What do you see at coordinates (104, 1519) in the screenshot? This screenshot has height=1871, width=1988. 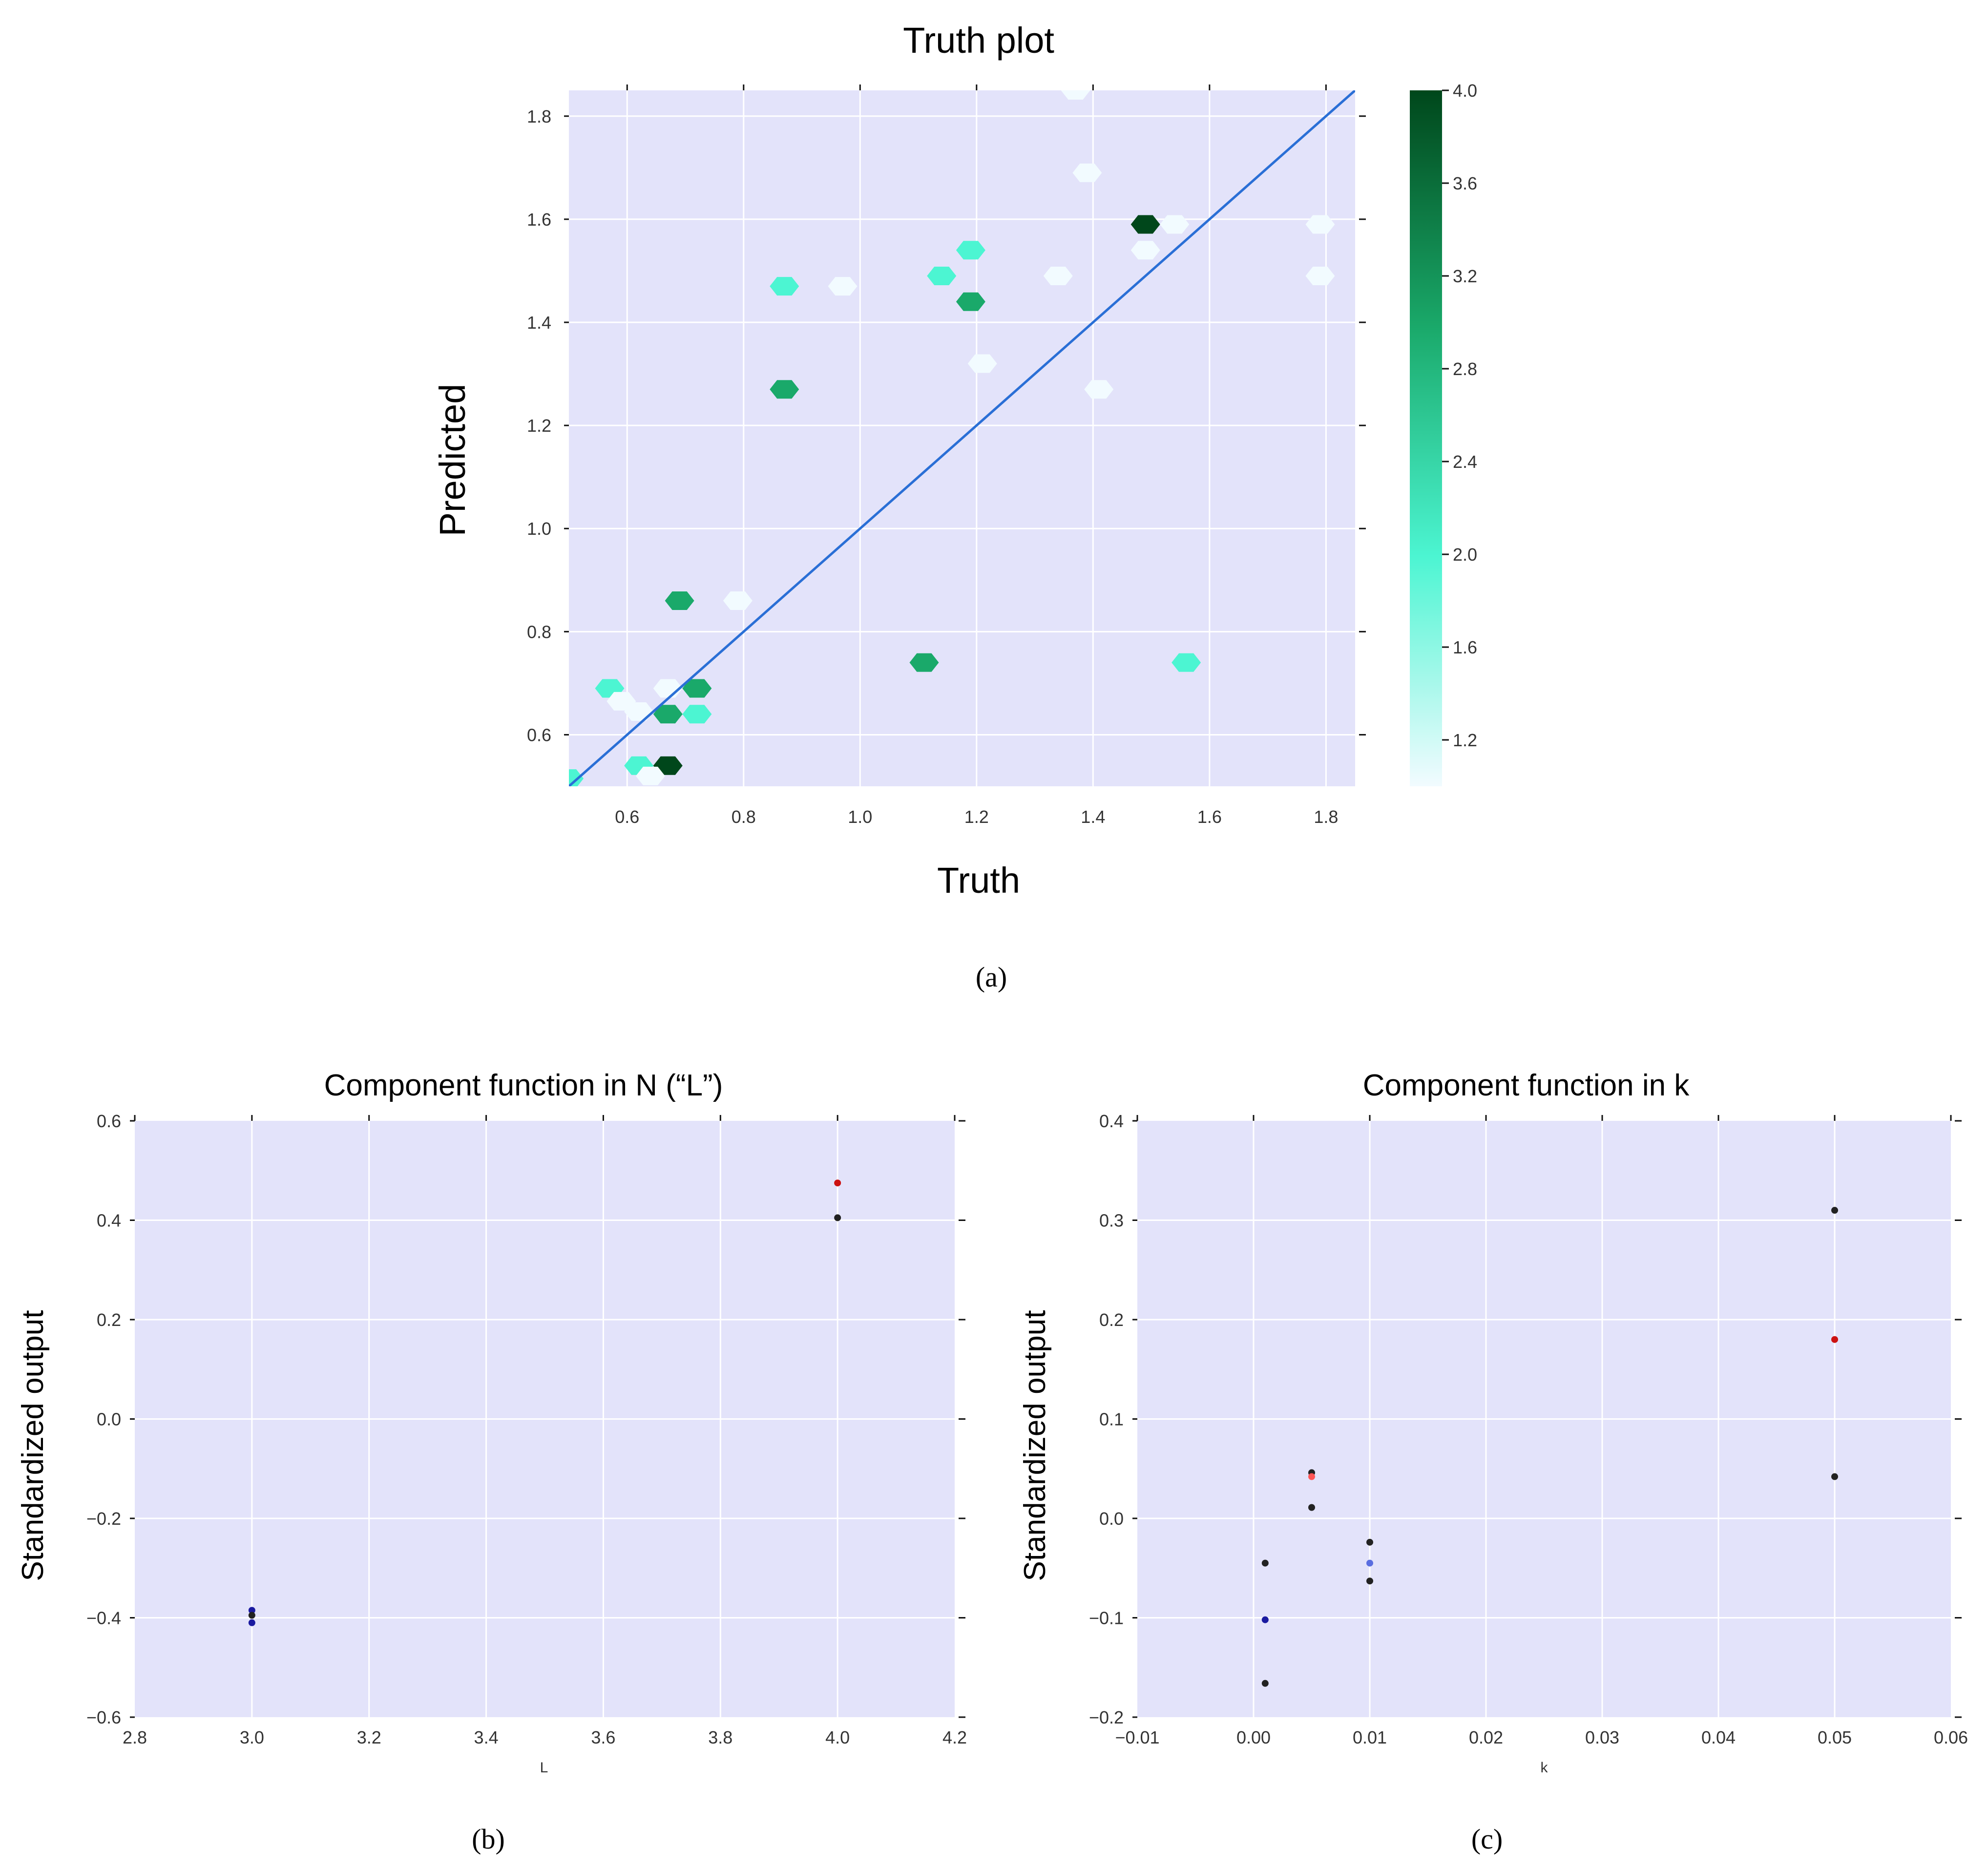 I see `b-ytick-label: −0.2` at bounding box center [104, 1519].